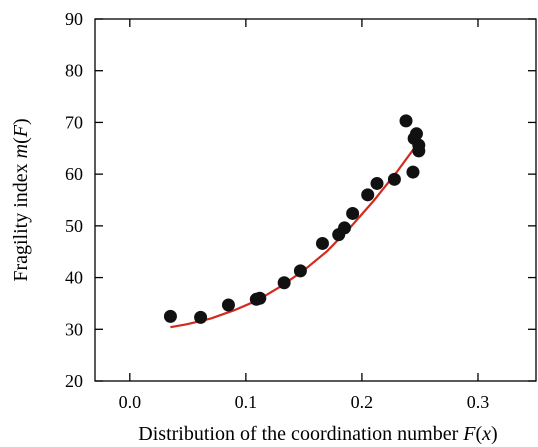 The image size is (538, 447). Describe the element at coordinates (246, 402) in the screenshot. I see `x-tick-label: 0.1` at that location.